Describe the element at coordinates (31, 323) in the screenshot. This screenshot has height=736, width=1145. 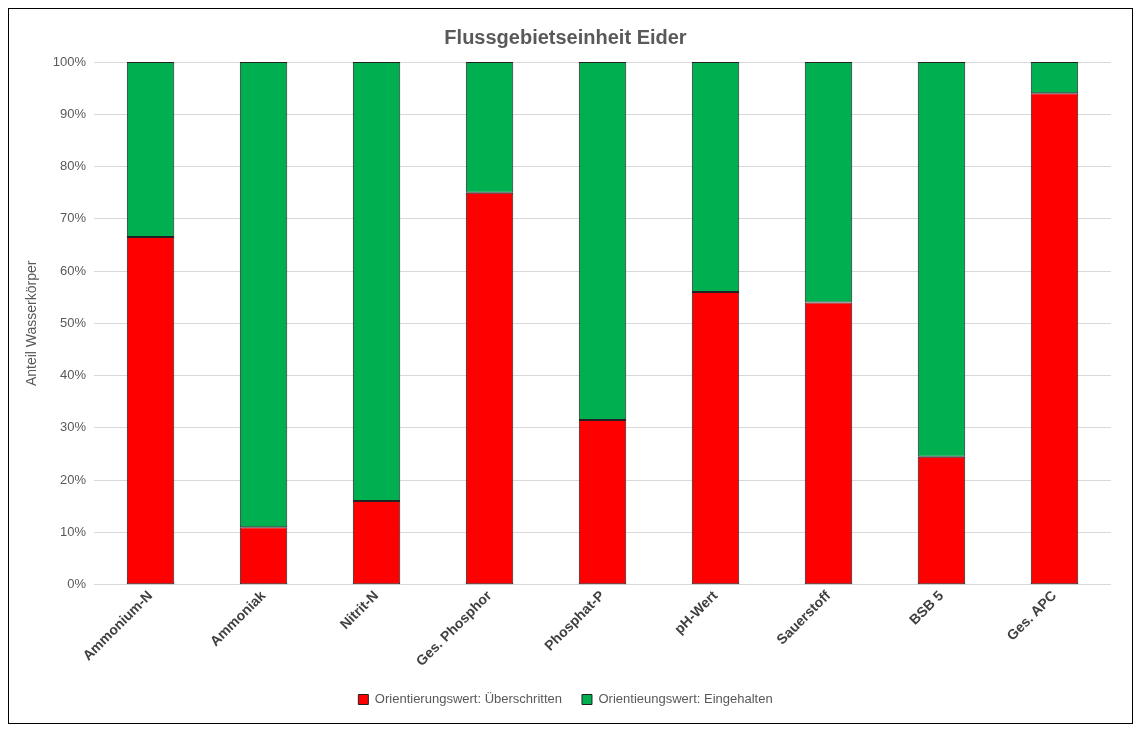
I see `y-axis-title: Anteil Wasserkörper` at that location.